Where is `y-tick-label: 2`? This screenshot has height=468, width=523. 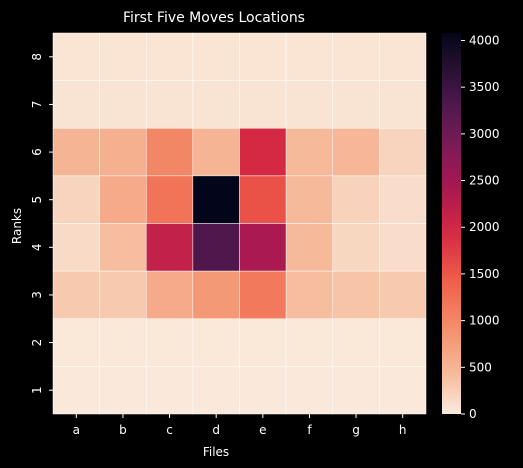
y-tick-label: 2 is located at coordinates (37, 343).